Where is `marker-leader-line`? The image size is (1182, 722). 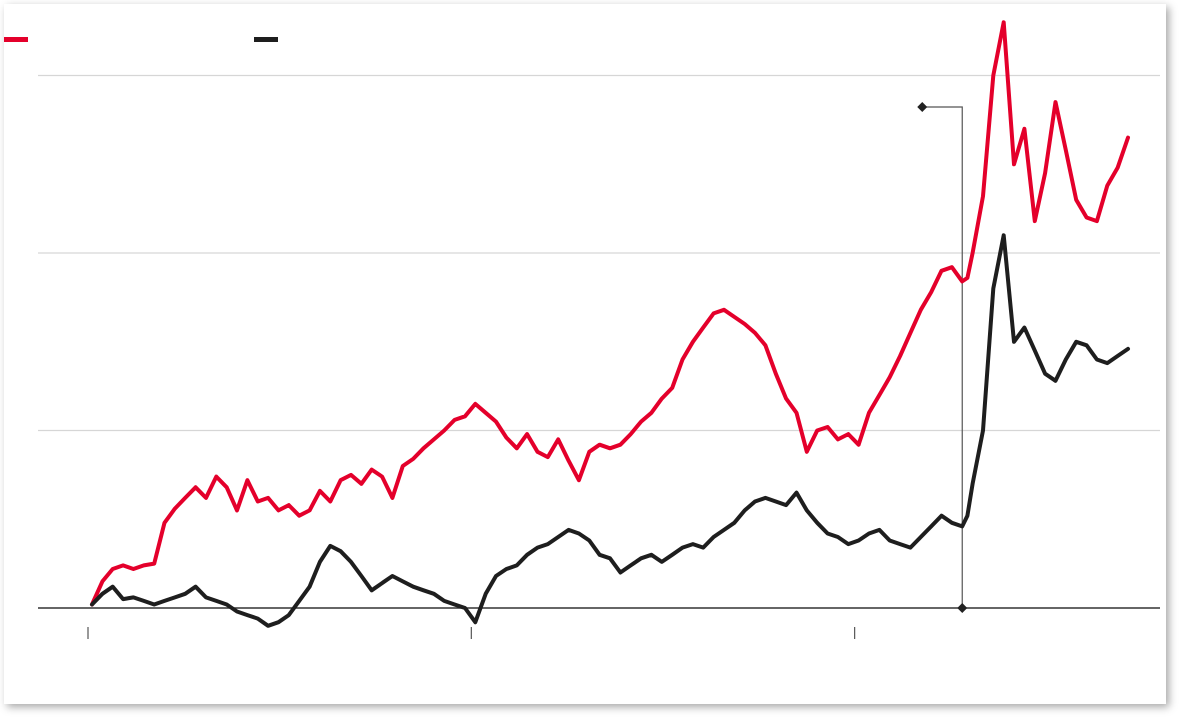 marker-leader-line is located at coordinates (942, 357).